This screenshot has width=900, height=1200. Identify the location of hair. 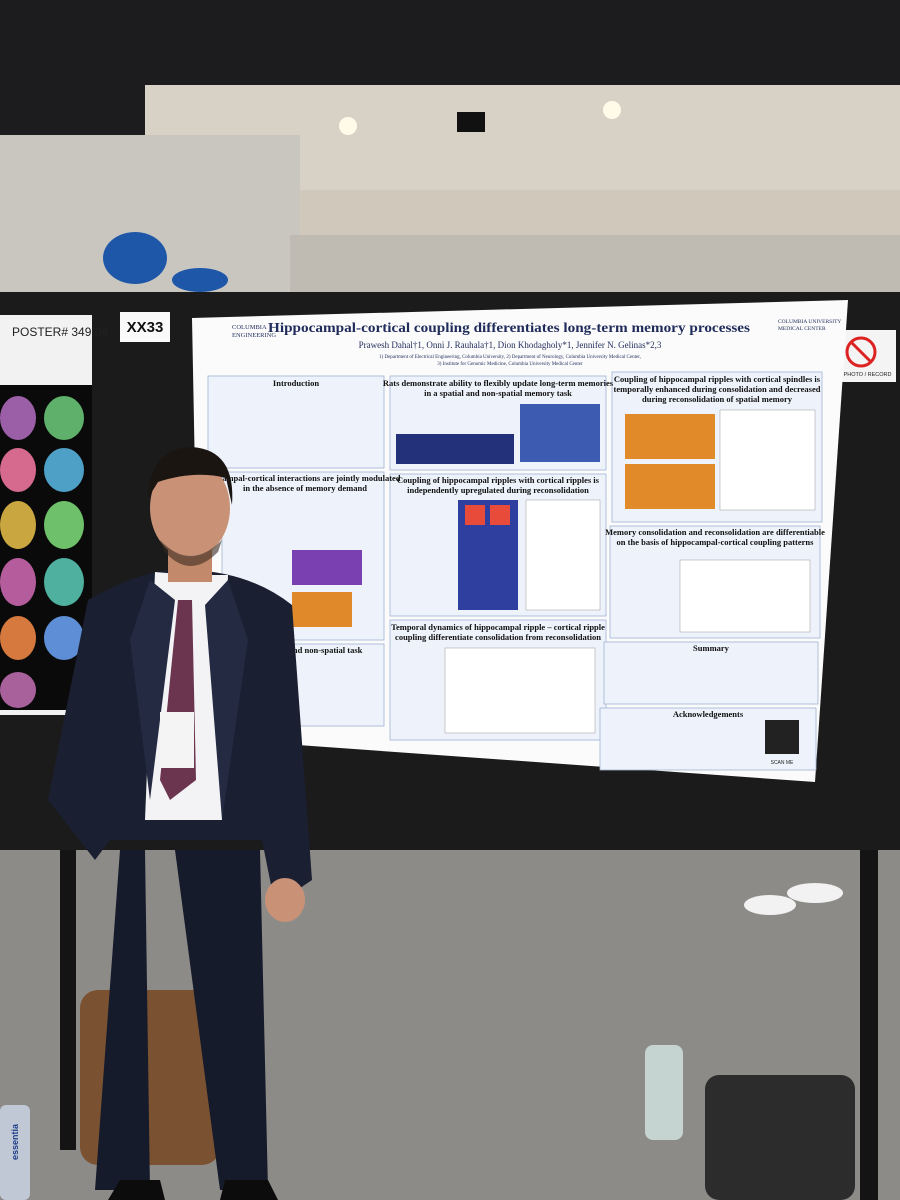
(190, 476).